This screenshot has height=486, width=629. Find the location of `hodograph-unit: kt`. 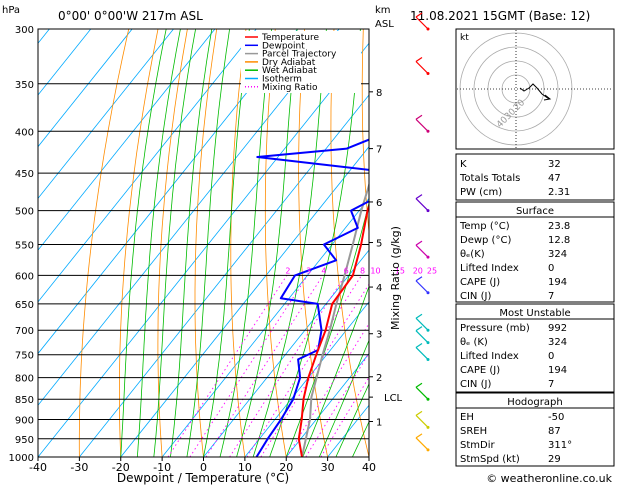

hodograph-unit: kt is located at coordinates (464, 38).